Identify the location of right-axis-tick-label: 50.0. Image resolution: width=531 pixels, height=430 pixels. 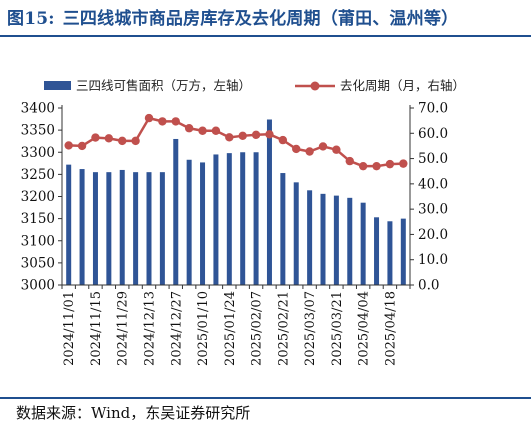
(433, 159).